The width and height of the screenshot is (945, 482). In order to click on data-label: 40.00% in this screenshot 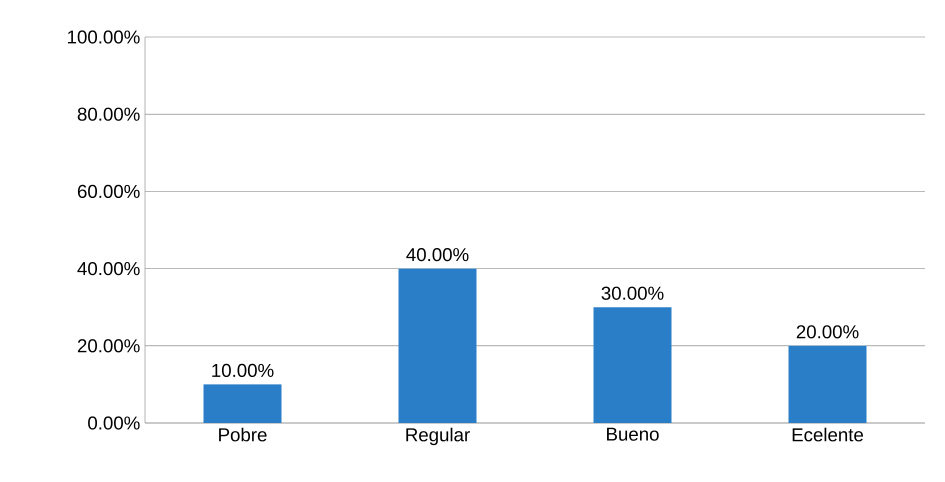, I will do `click(437, 255)`.